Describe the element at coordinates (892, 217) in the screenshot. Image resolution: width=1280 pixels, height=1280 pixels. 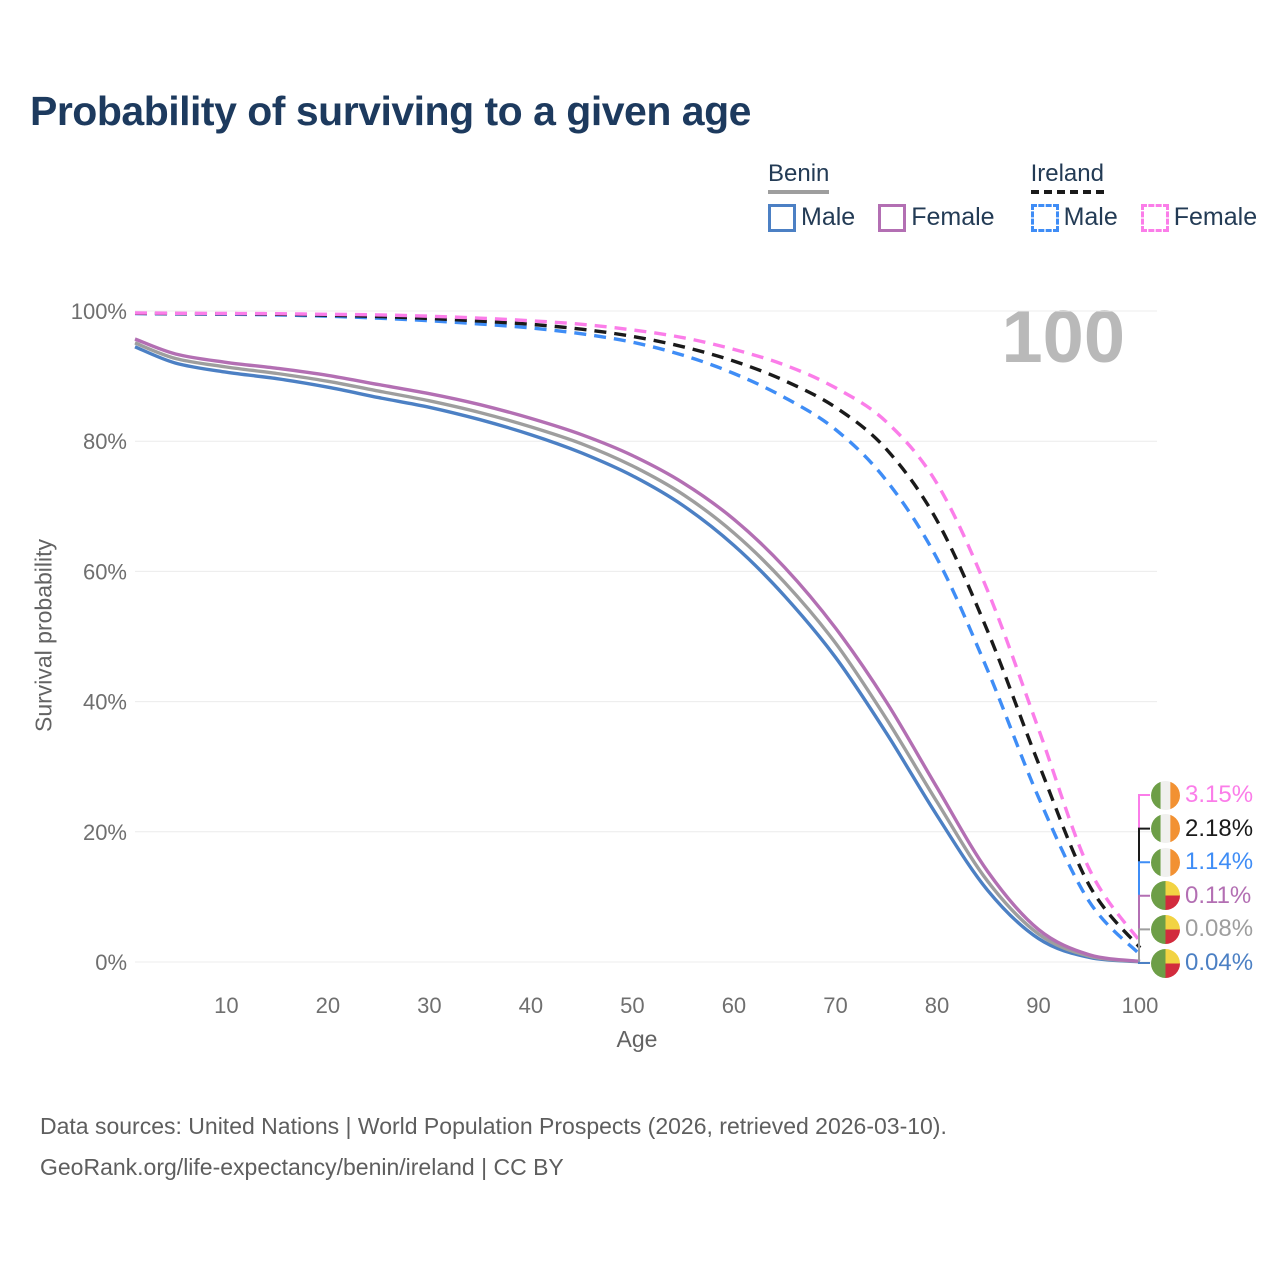
I see `benin-female-swatch-icon` at that location.